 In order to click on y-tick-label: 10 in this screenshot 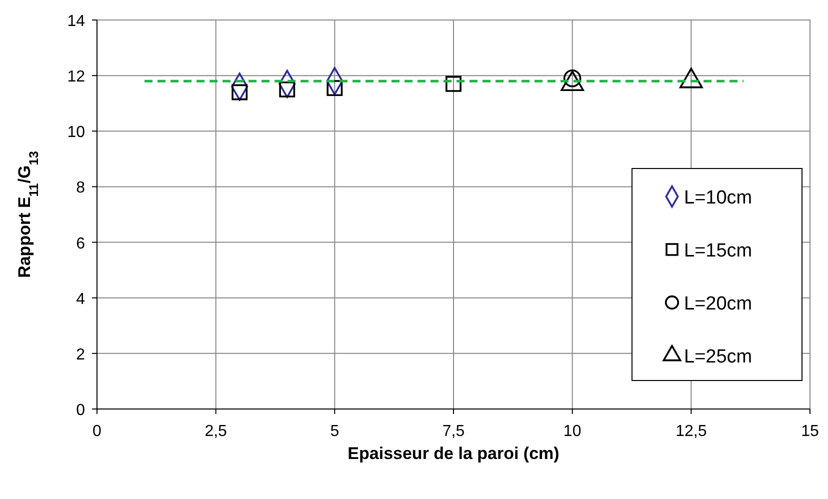, I will do `click(76, 133)`.